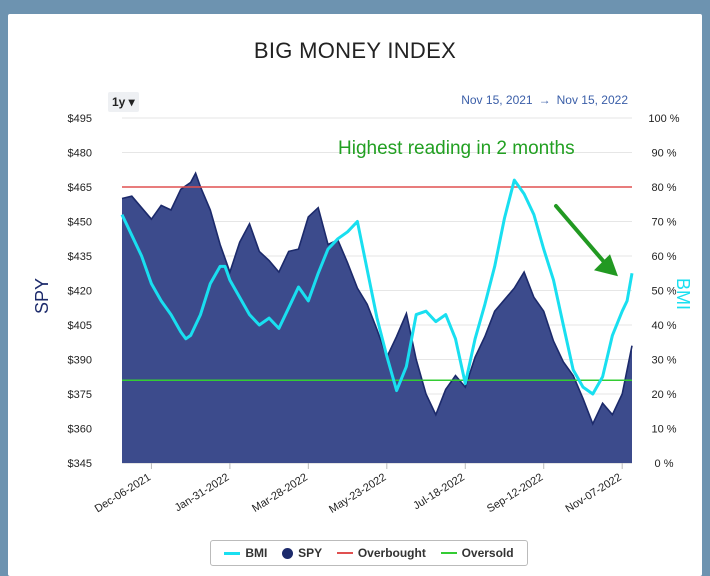  I want to click on y-axis-right-label: BMI, so click(683, 294).